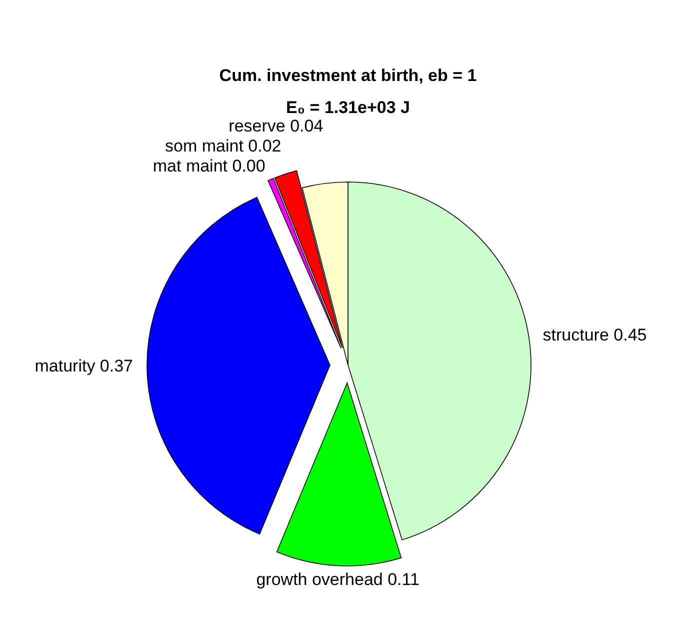 The image size is (696, 618). What do you see at coordinates (223, 146) in the screenshot?
I see `slice-label: som maint 0.02` at bounding box center [223, 146].